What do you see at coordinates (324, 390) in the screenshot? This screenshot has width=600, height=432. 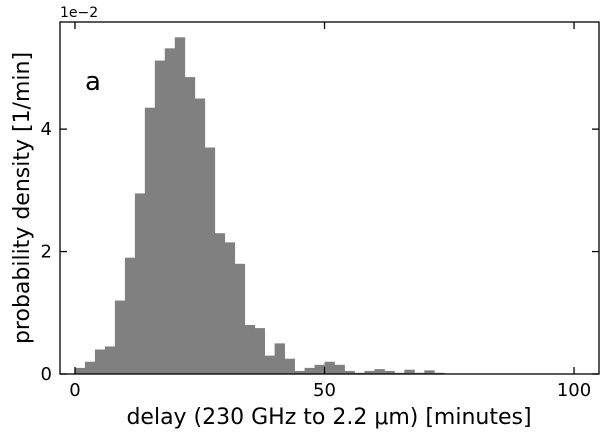 I see `x-tick-label-1: 50` at bounding box center [324, 390].